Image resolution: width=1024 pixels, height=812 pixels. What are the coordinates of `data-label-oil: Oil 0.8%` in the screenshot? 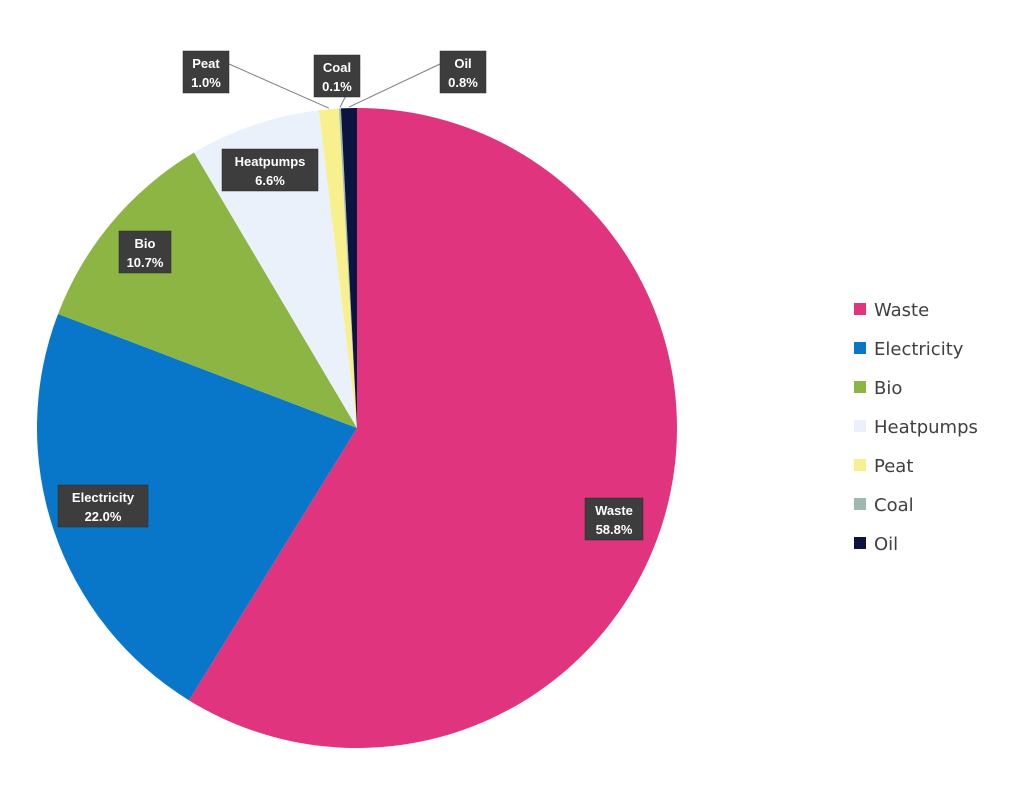 It's located at (463, 72).